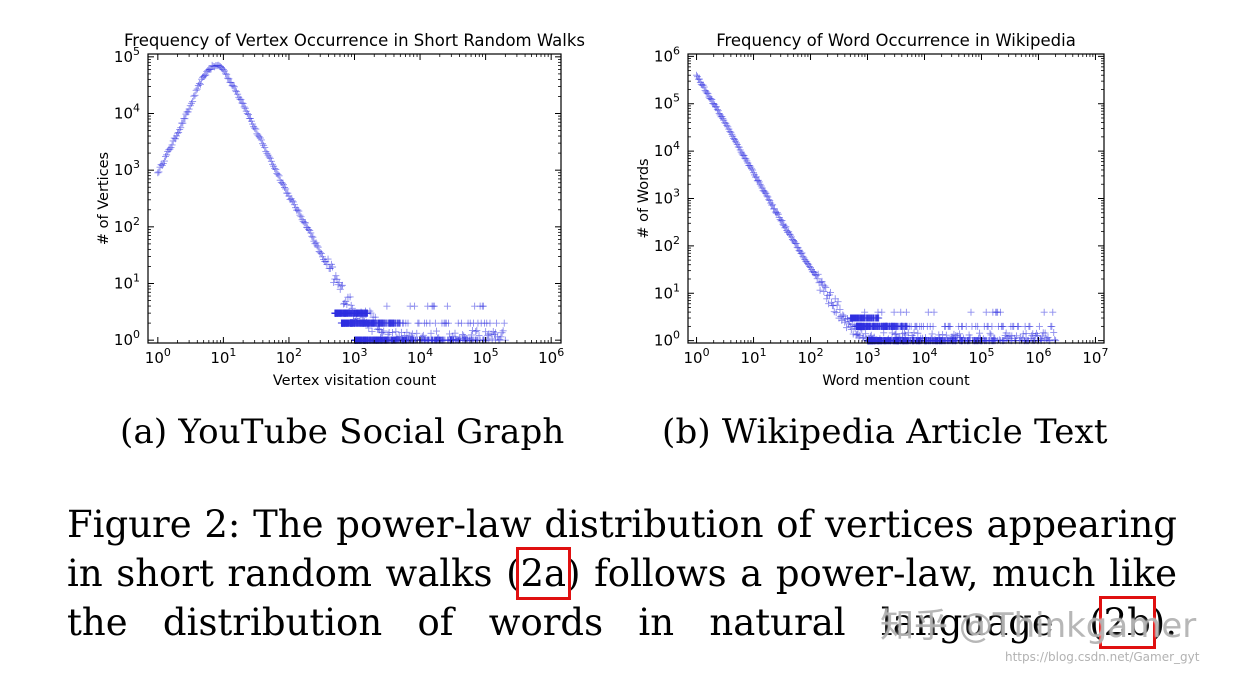  I want to click on data-points-group, so click(331, 202).